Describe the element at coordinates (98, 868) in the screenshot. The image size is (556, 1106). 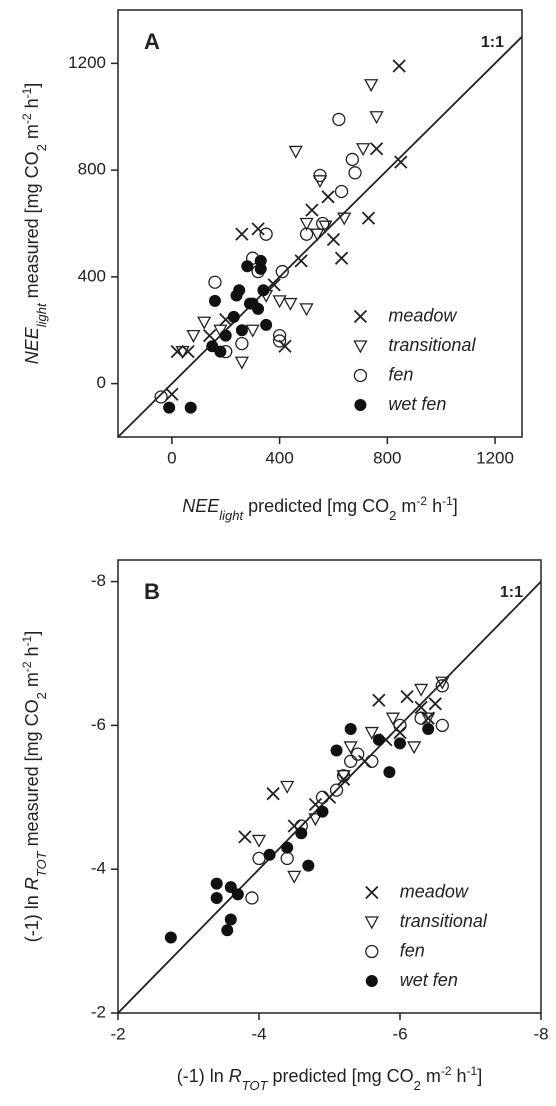
I see `y-tick-label: -4` at that location.